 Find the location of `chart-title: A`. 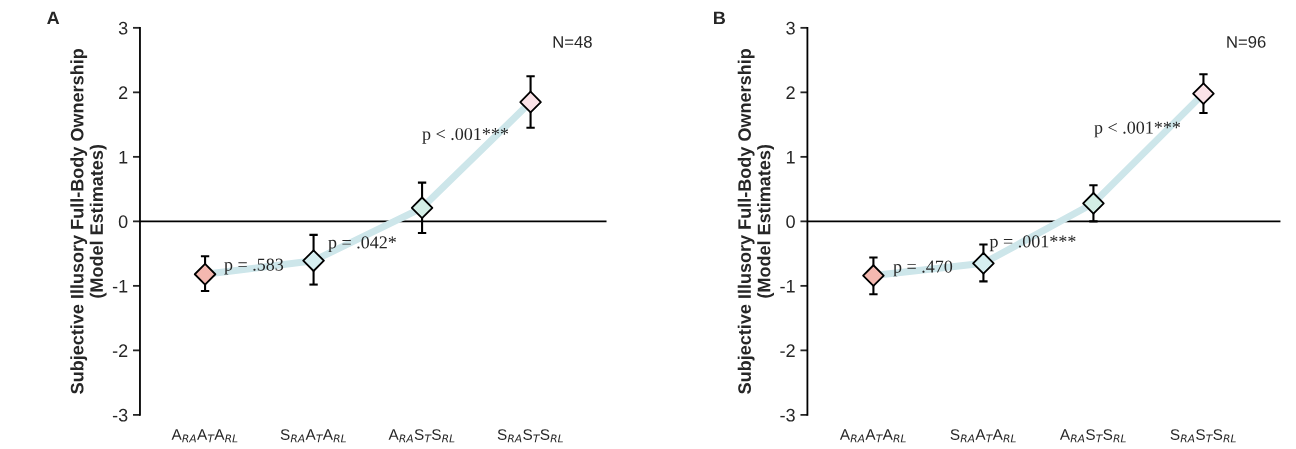

chart-title: A is located at coordinates (53, 18).